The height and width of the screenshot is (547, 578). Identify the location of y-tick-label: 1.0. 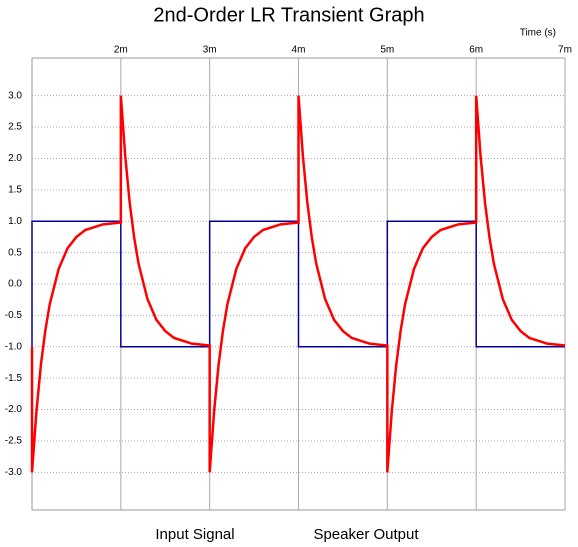
(15, 221).